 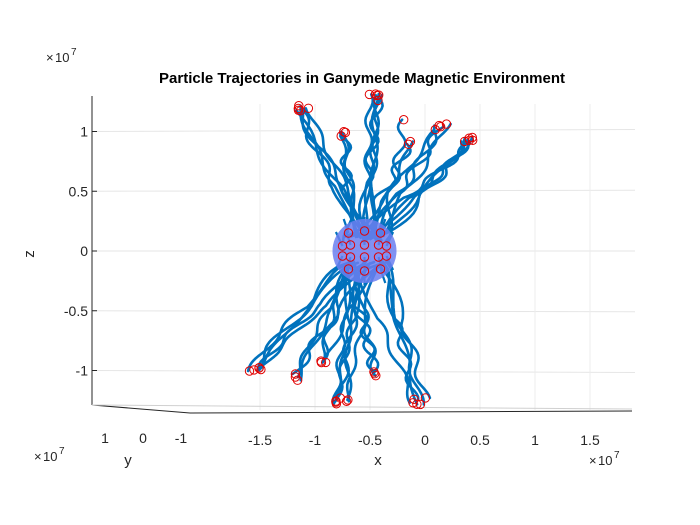 What do you see at coordinates (480, 440) in the screenshot?
I see `x-tick-label: 0.5` at bounding box center [480, 440].